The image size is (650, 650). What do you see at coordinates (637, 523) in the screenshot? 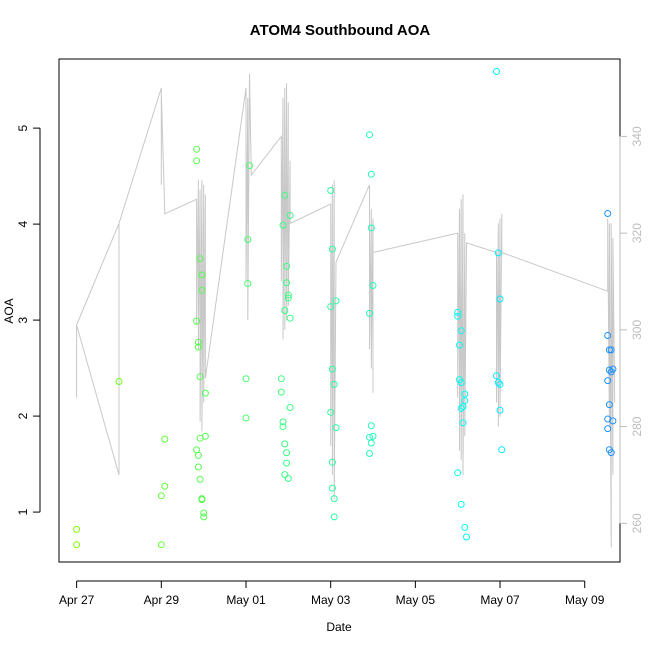
I see `y2-tick-label: 260` at bounding box center [637, 523].